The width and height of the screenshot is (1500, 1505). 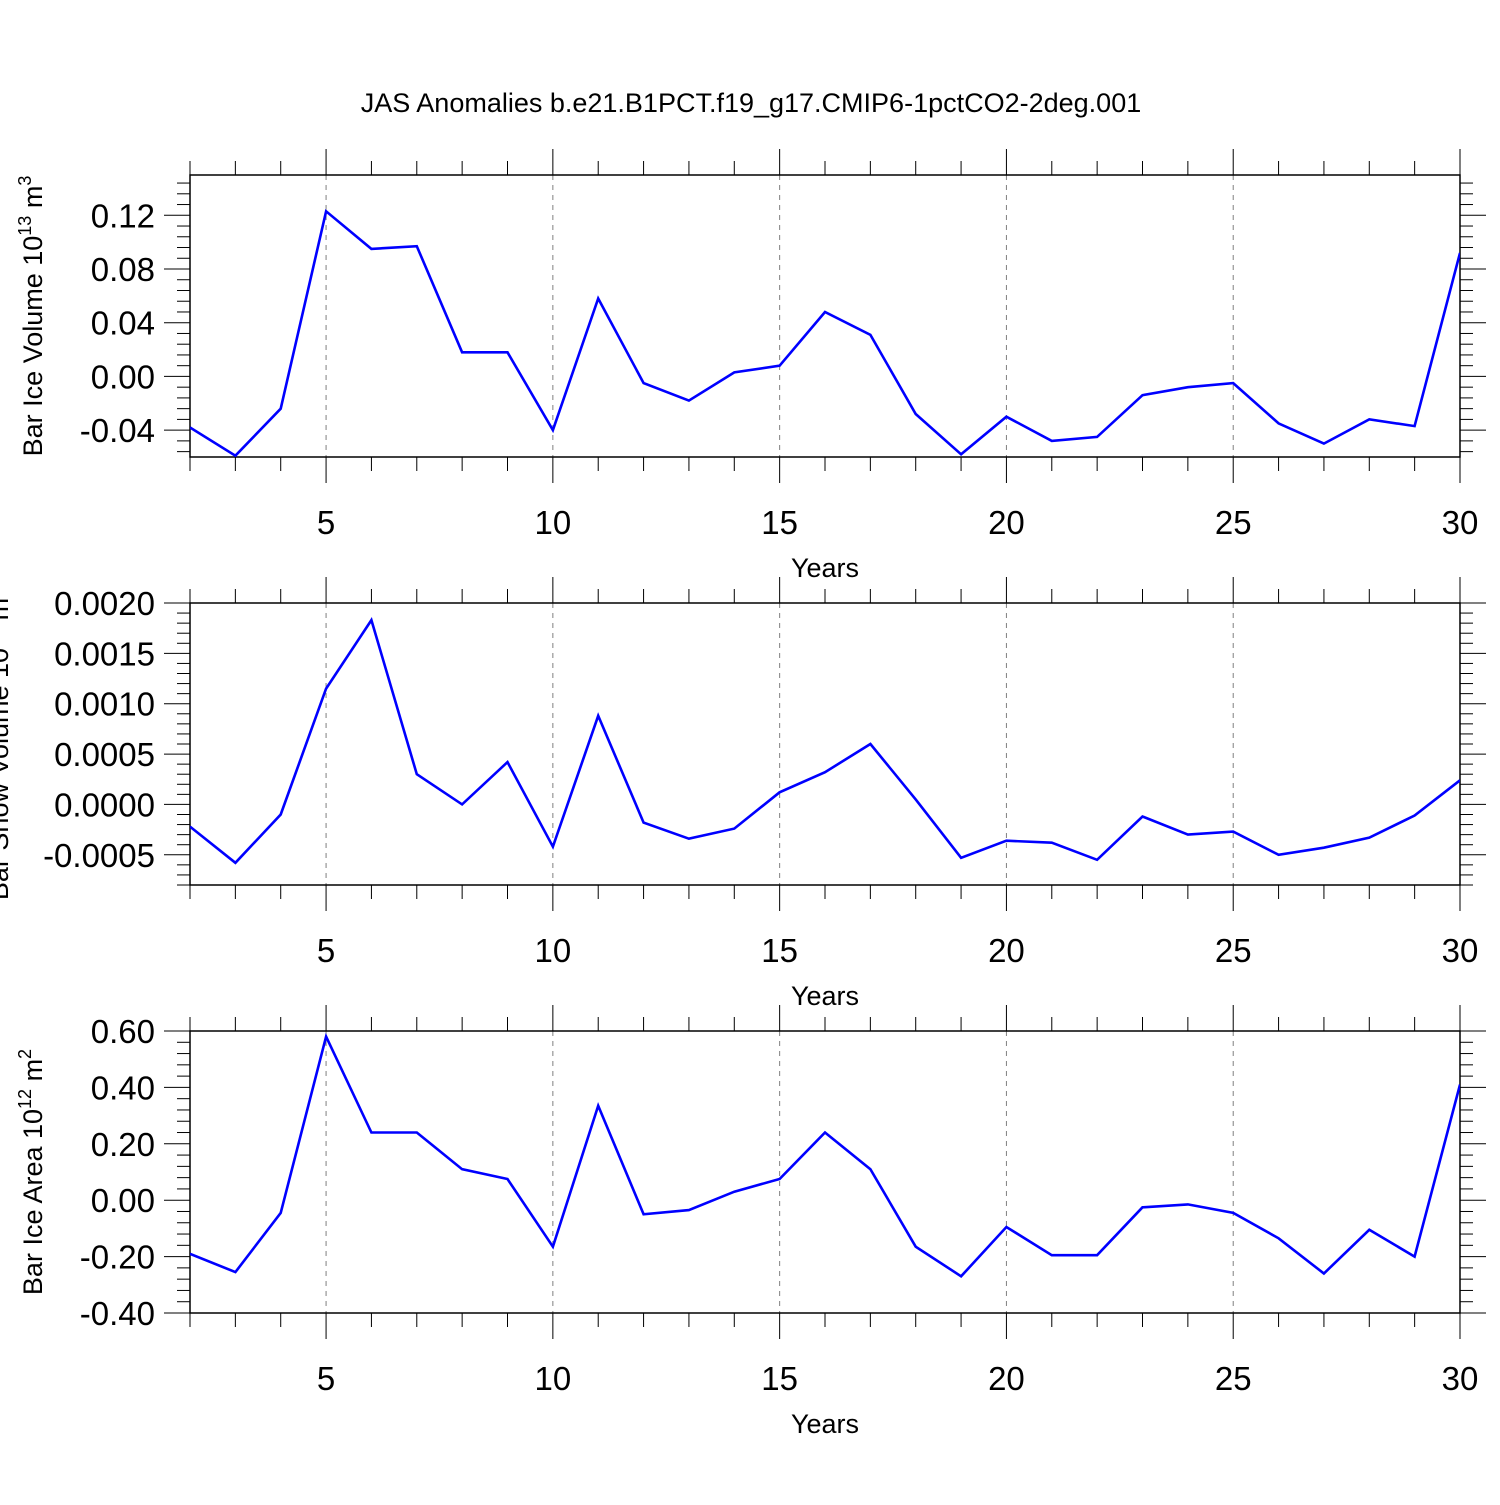 What do you see at coordinates (104, 804) in the screenshot?
I see `y-tick-label: 0.0000` at bounding box center [104, 804].